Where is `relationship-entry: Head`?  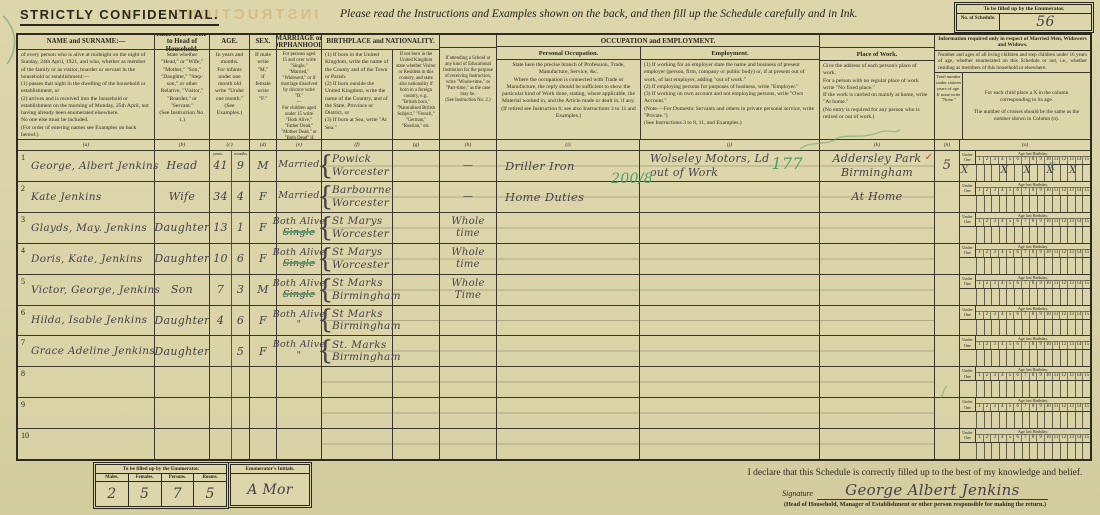 relationship-entry: Head is located at coordinates (182, 166).